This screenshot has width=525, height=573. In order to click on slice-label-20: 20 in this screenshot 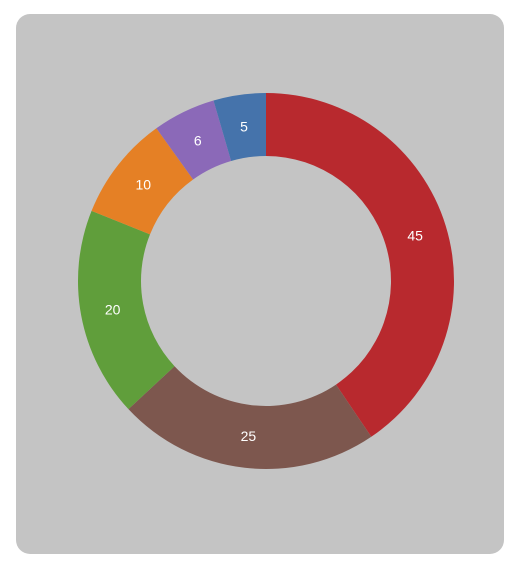, I will do `click(113, 310)`.